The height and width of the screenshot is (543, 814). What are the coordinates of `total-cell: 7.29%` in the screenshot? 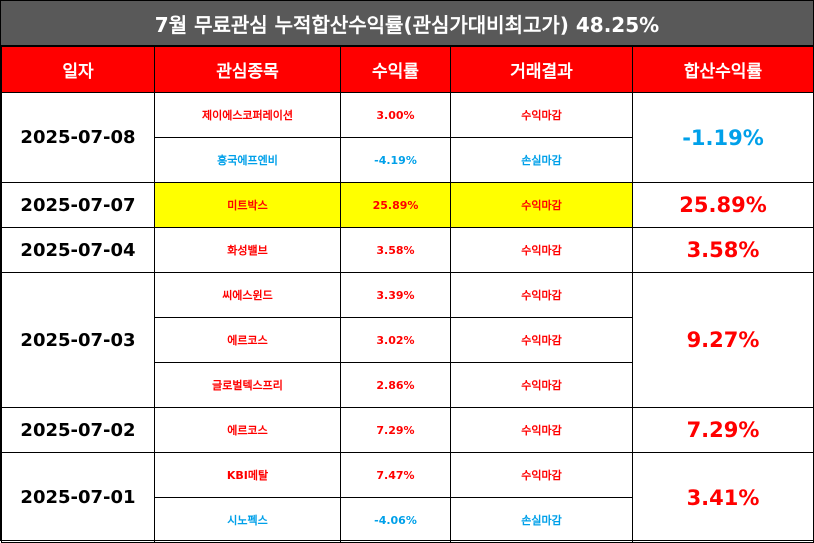 It's located at (723, 430).